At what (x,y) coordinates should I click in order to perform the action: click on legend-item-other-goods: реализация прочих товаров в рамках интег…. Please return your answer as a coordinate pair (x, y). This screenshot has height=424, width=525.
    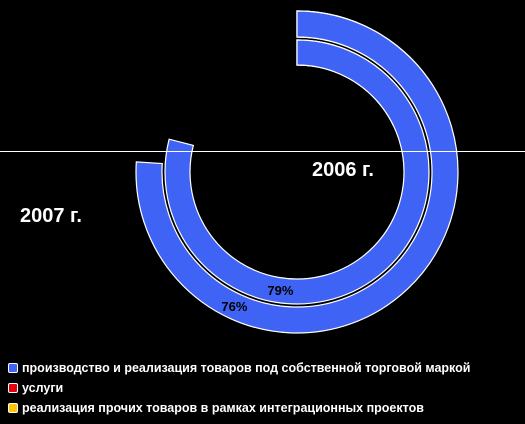
    Looking at the image, I should click on (239, 408).